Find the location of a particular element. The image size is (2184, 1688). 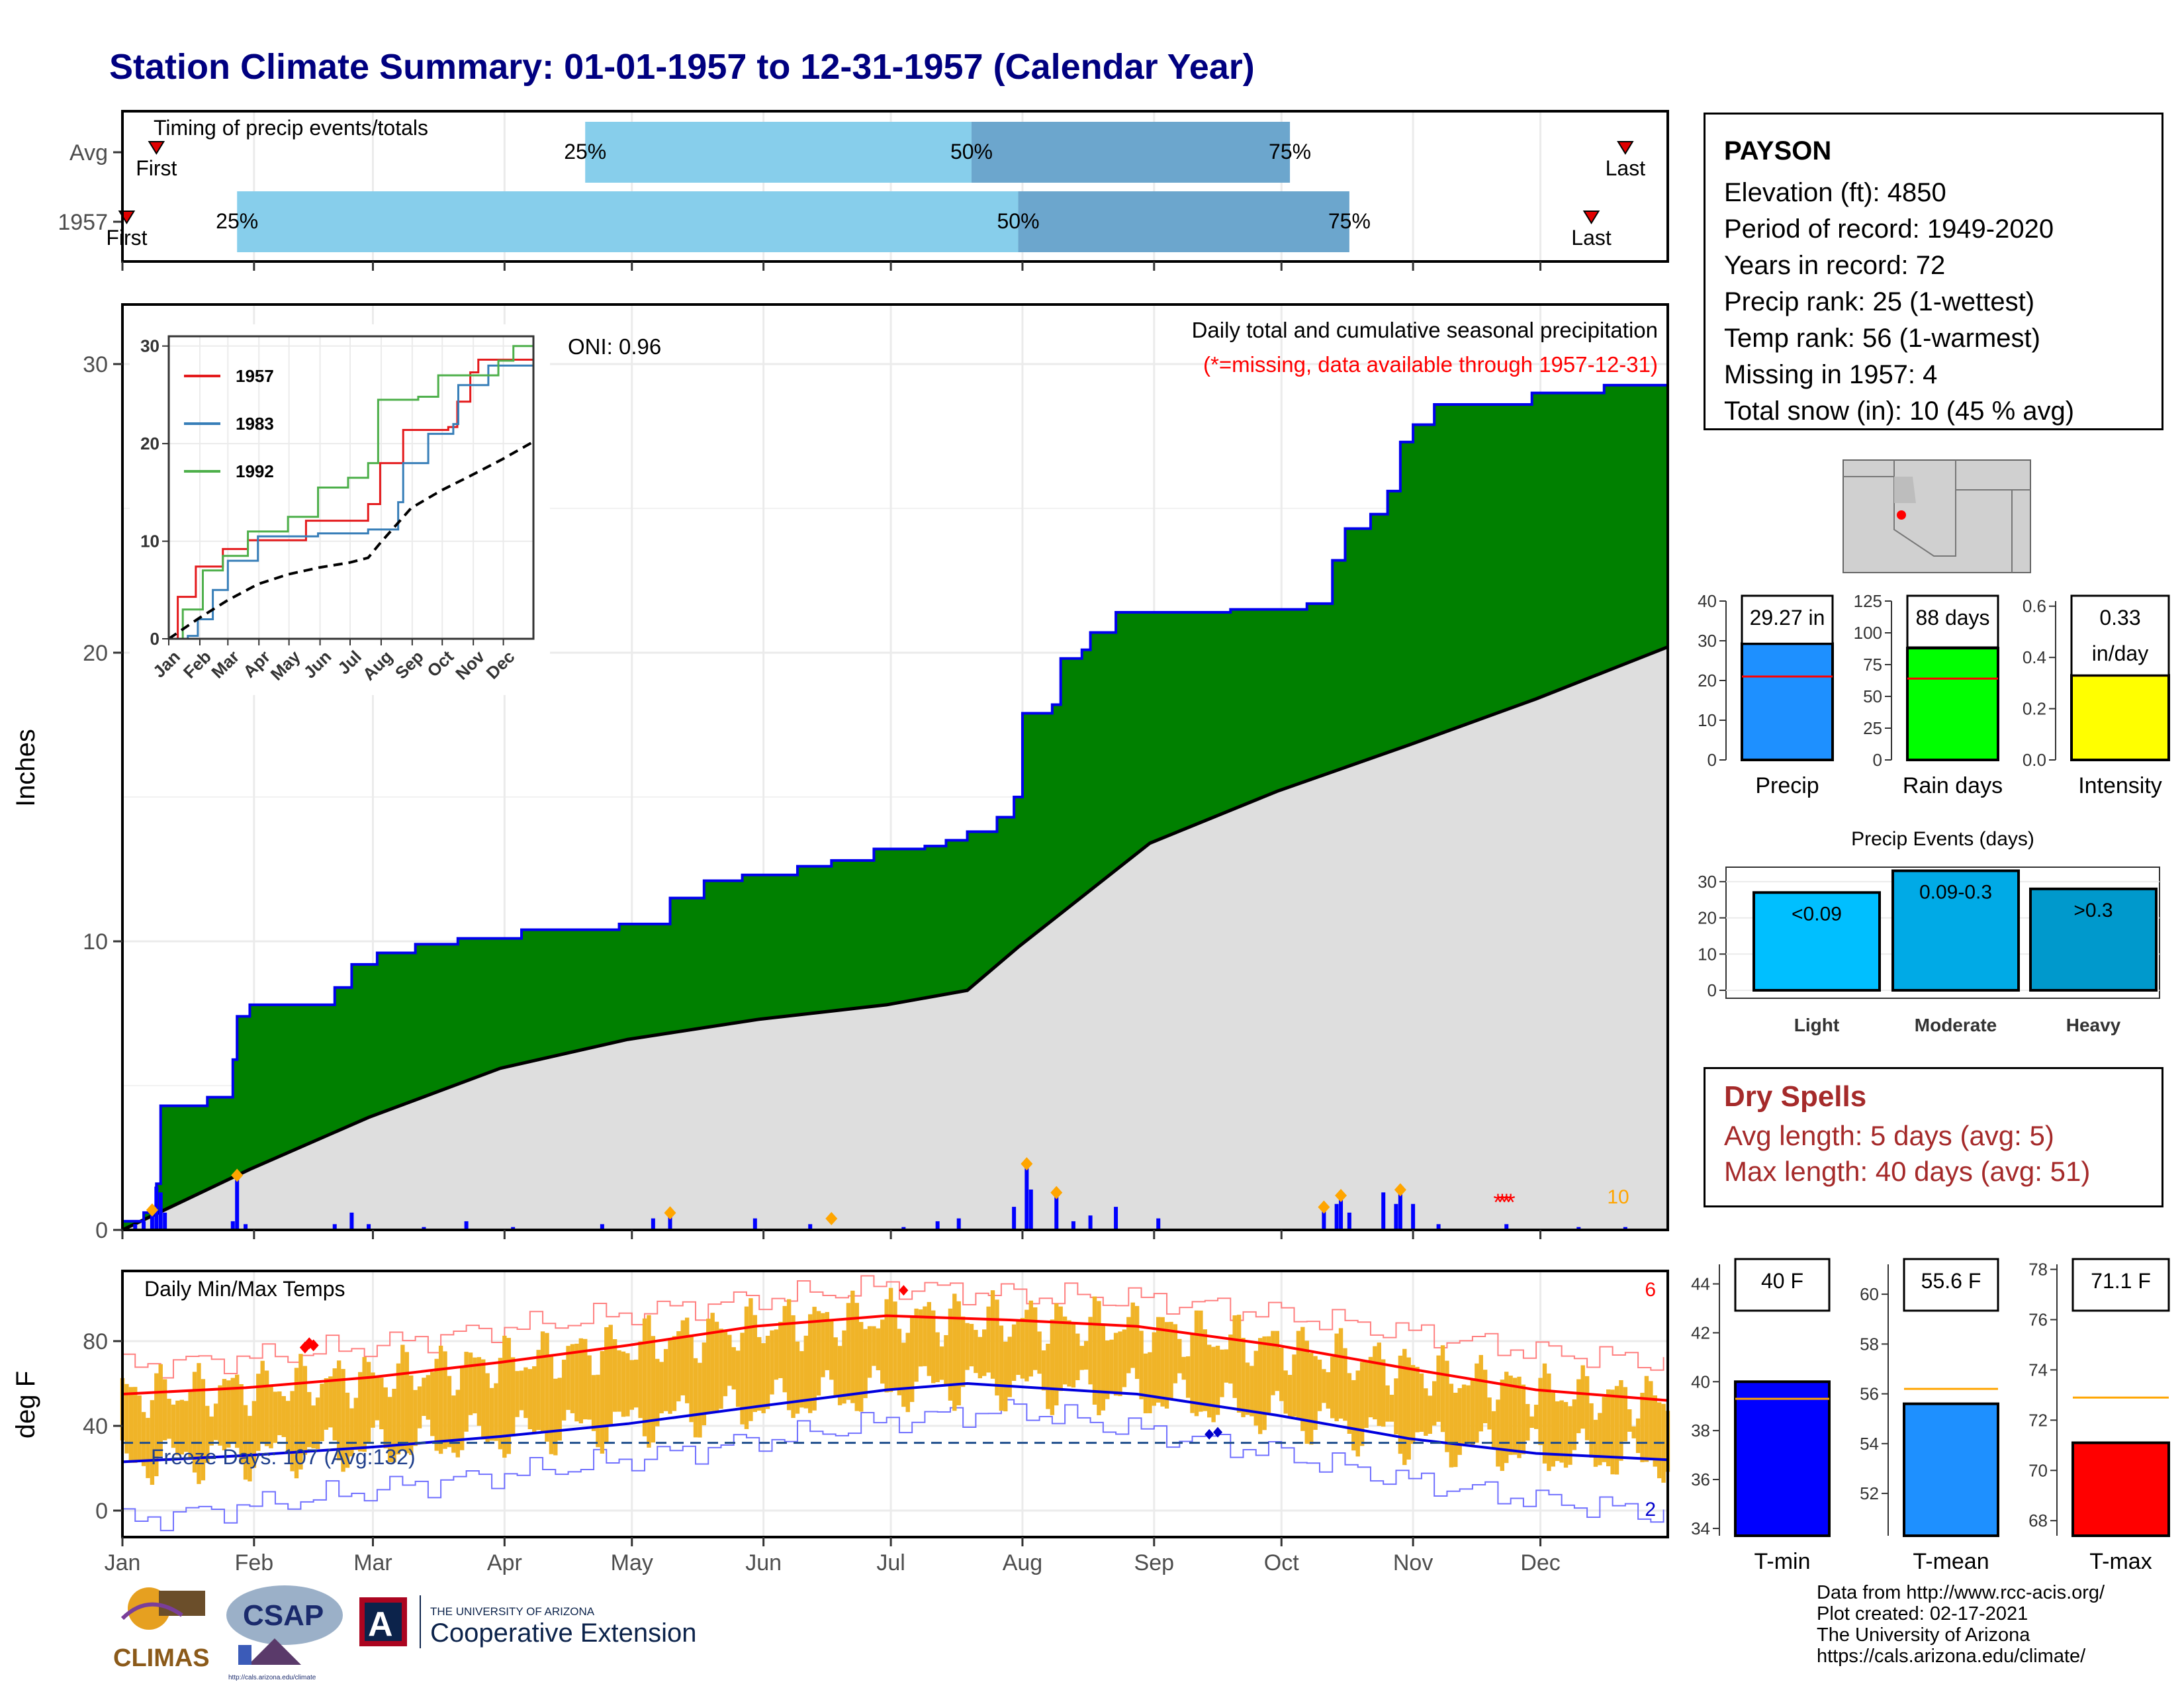

side-value-label: 0.33 is located at coordinates (2119, 618).